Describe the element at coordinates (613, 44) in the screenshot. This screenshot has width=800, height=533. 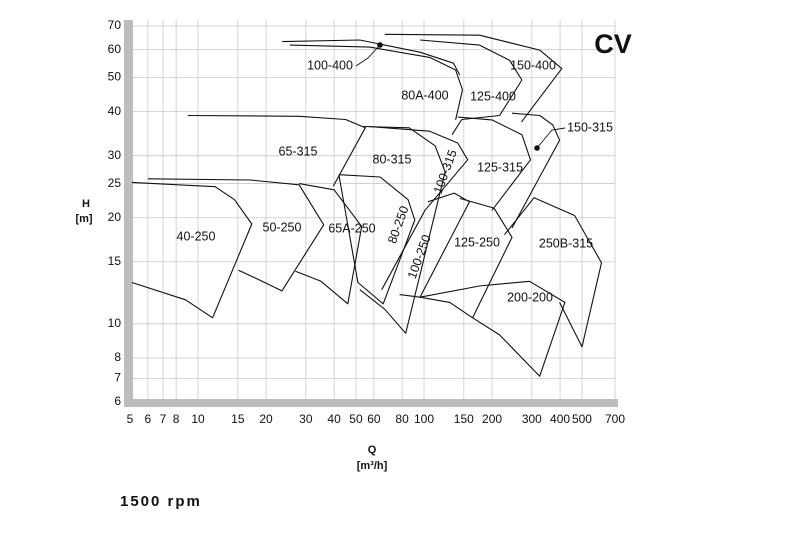
I see `chart-title: CV` at that location.